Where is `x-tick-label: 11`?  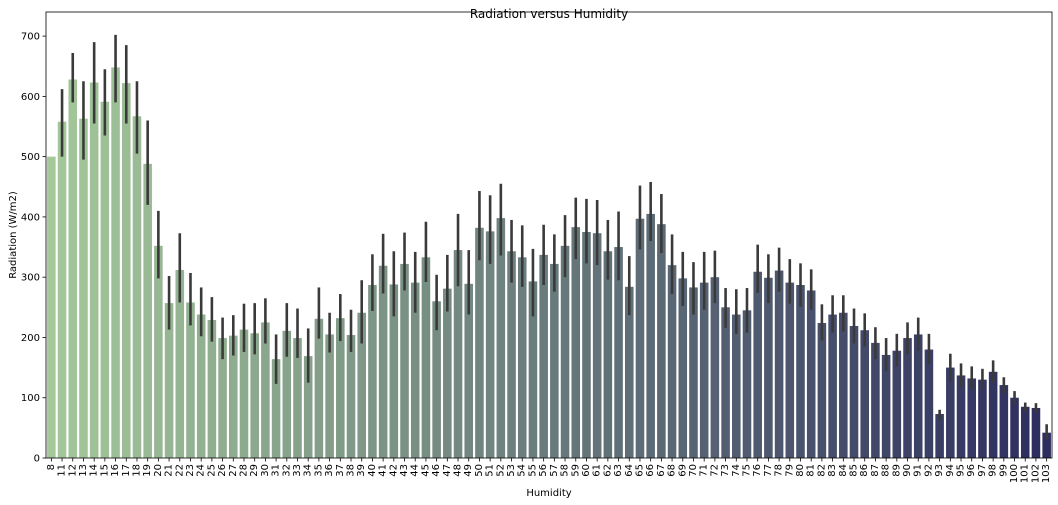 x-tick-label: 11 is located at coordinates (62, 470).